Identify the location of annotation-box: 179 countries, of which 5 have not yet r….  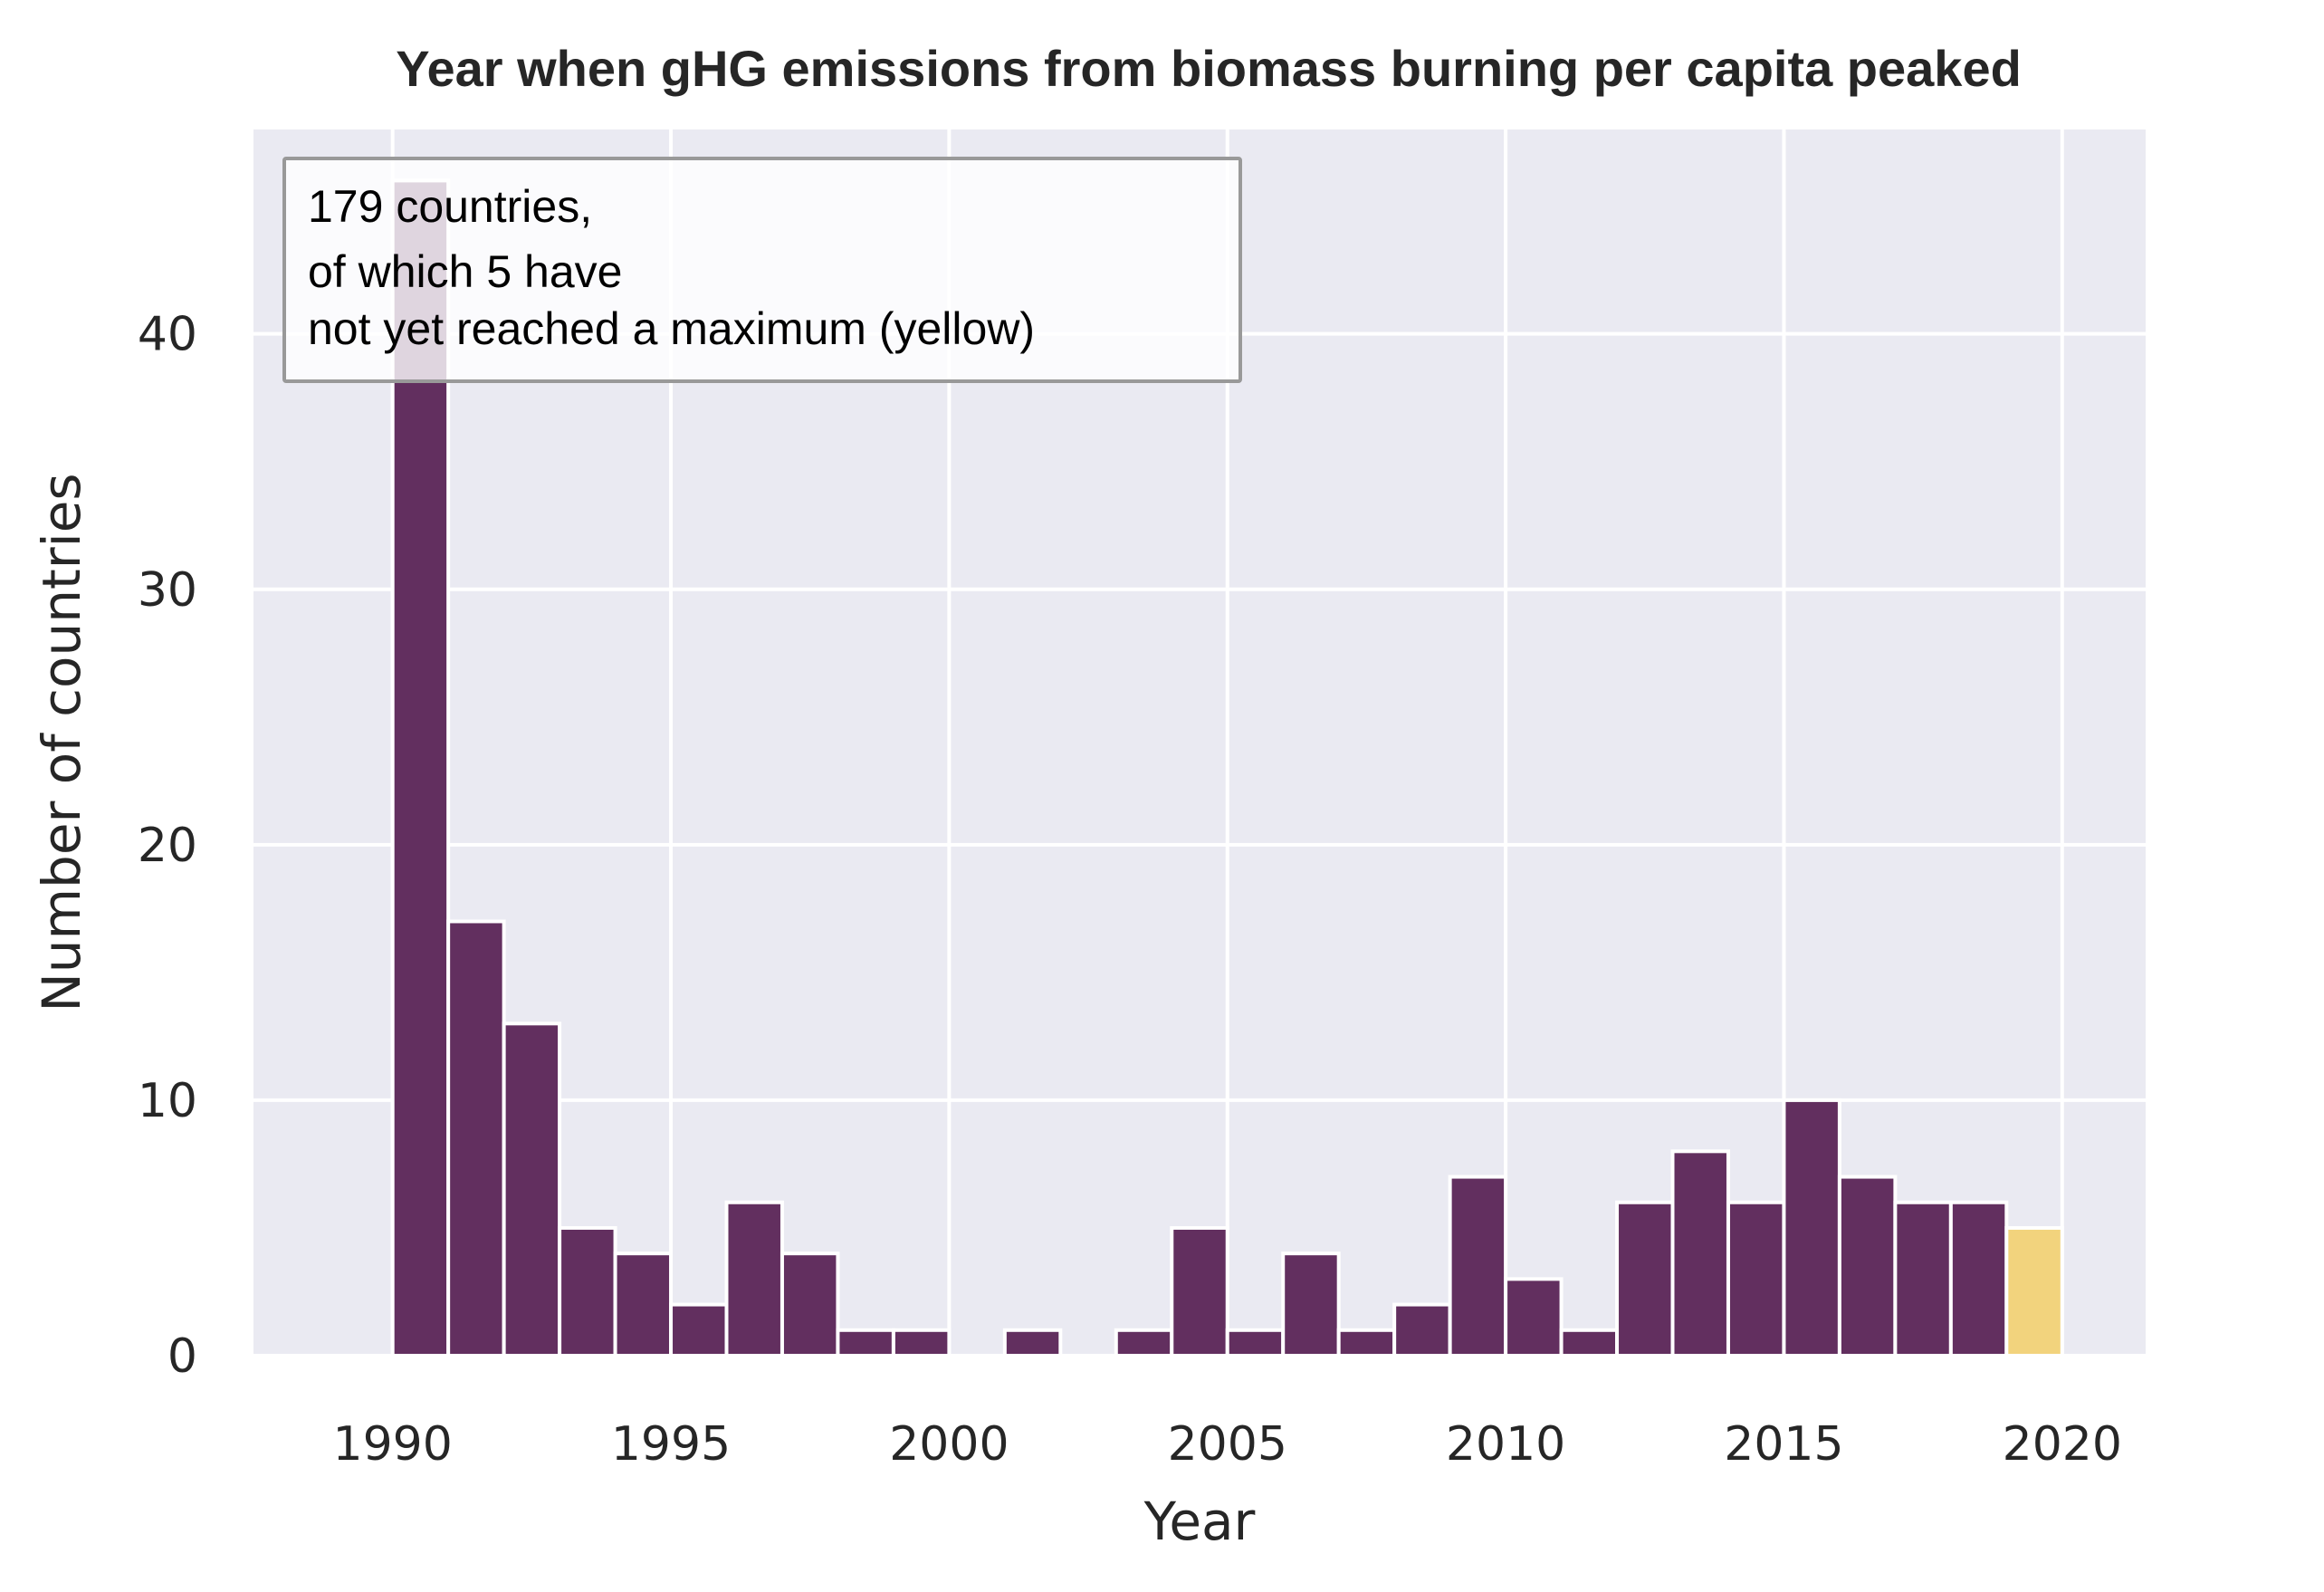
(762, 270).